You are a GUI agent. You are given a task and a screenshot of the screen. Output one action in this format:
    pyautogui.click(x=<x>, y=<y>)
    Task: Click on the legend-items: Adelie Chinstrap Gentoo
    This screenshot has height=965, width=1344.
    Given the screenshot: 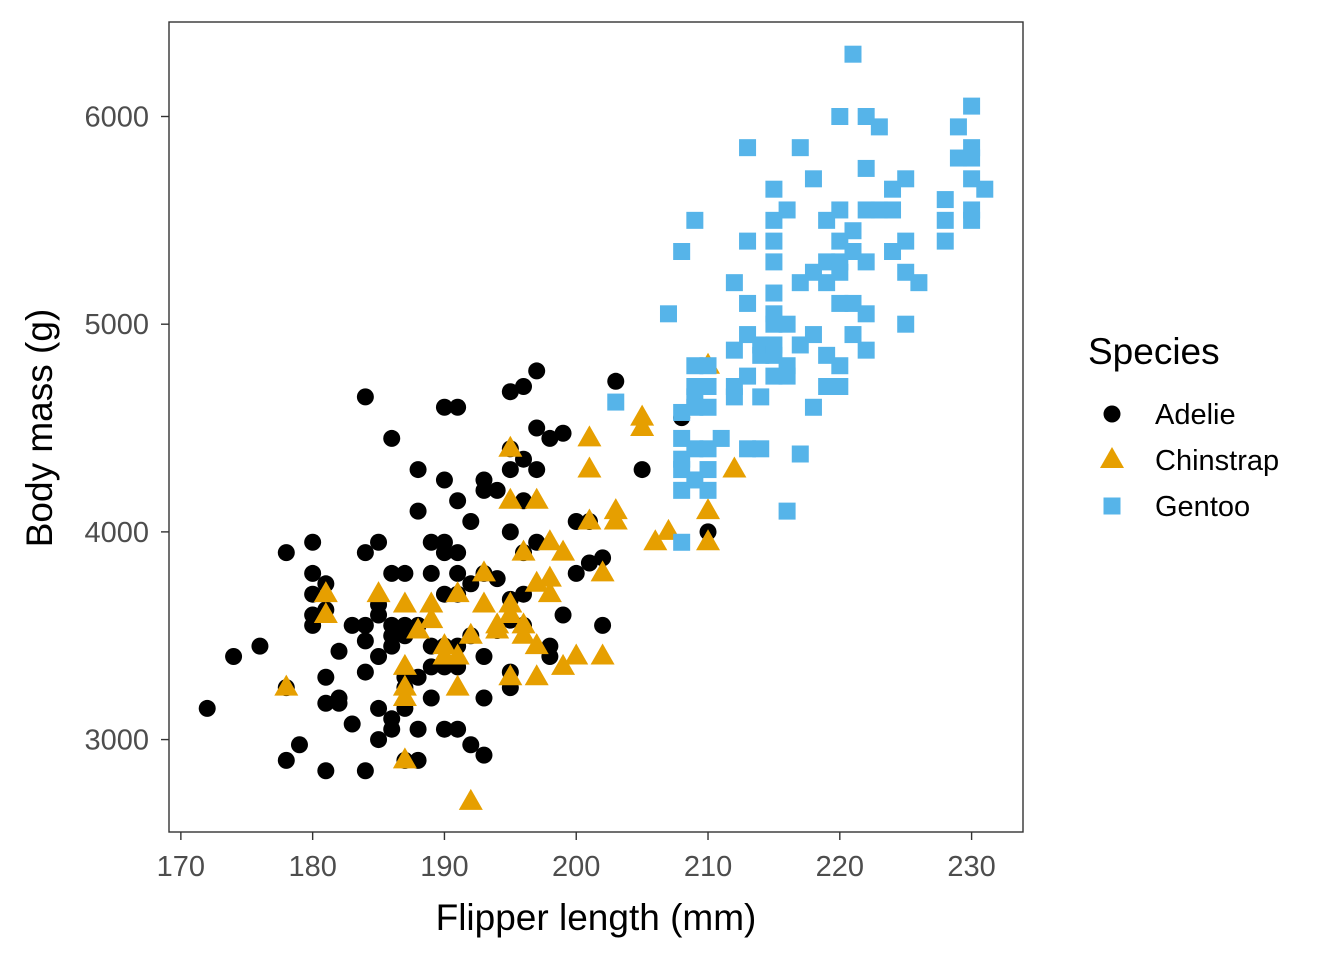 What is the action you would take?
    pyautogui.click(x=1189, y=461)
    